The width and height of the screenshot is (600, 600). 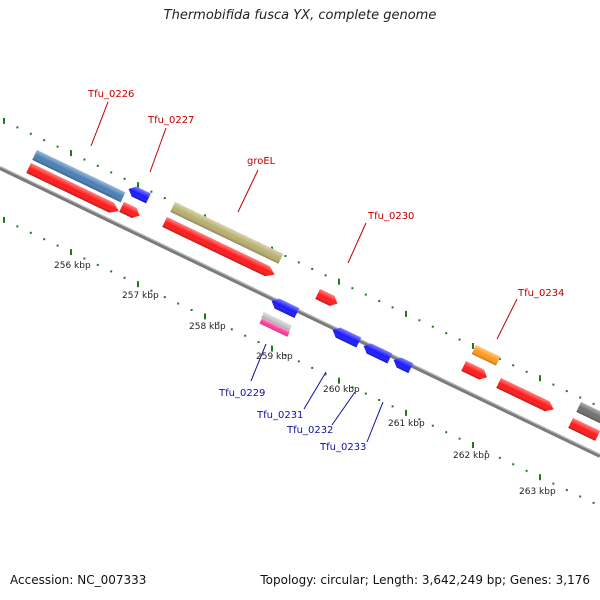 I want to click on scale-label-261: 261 kbp, so click(x=406, y=424).